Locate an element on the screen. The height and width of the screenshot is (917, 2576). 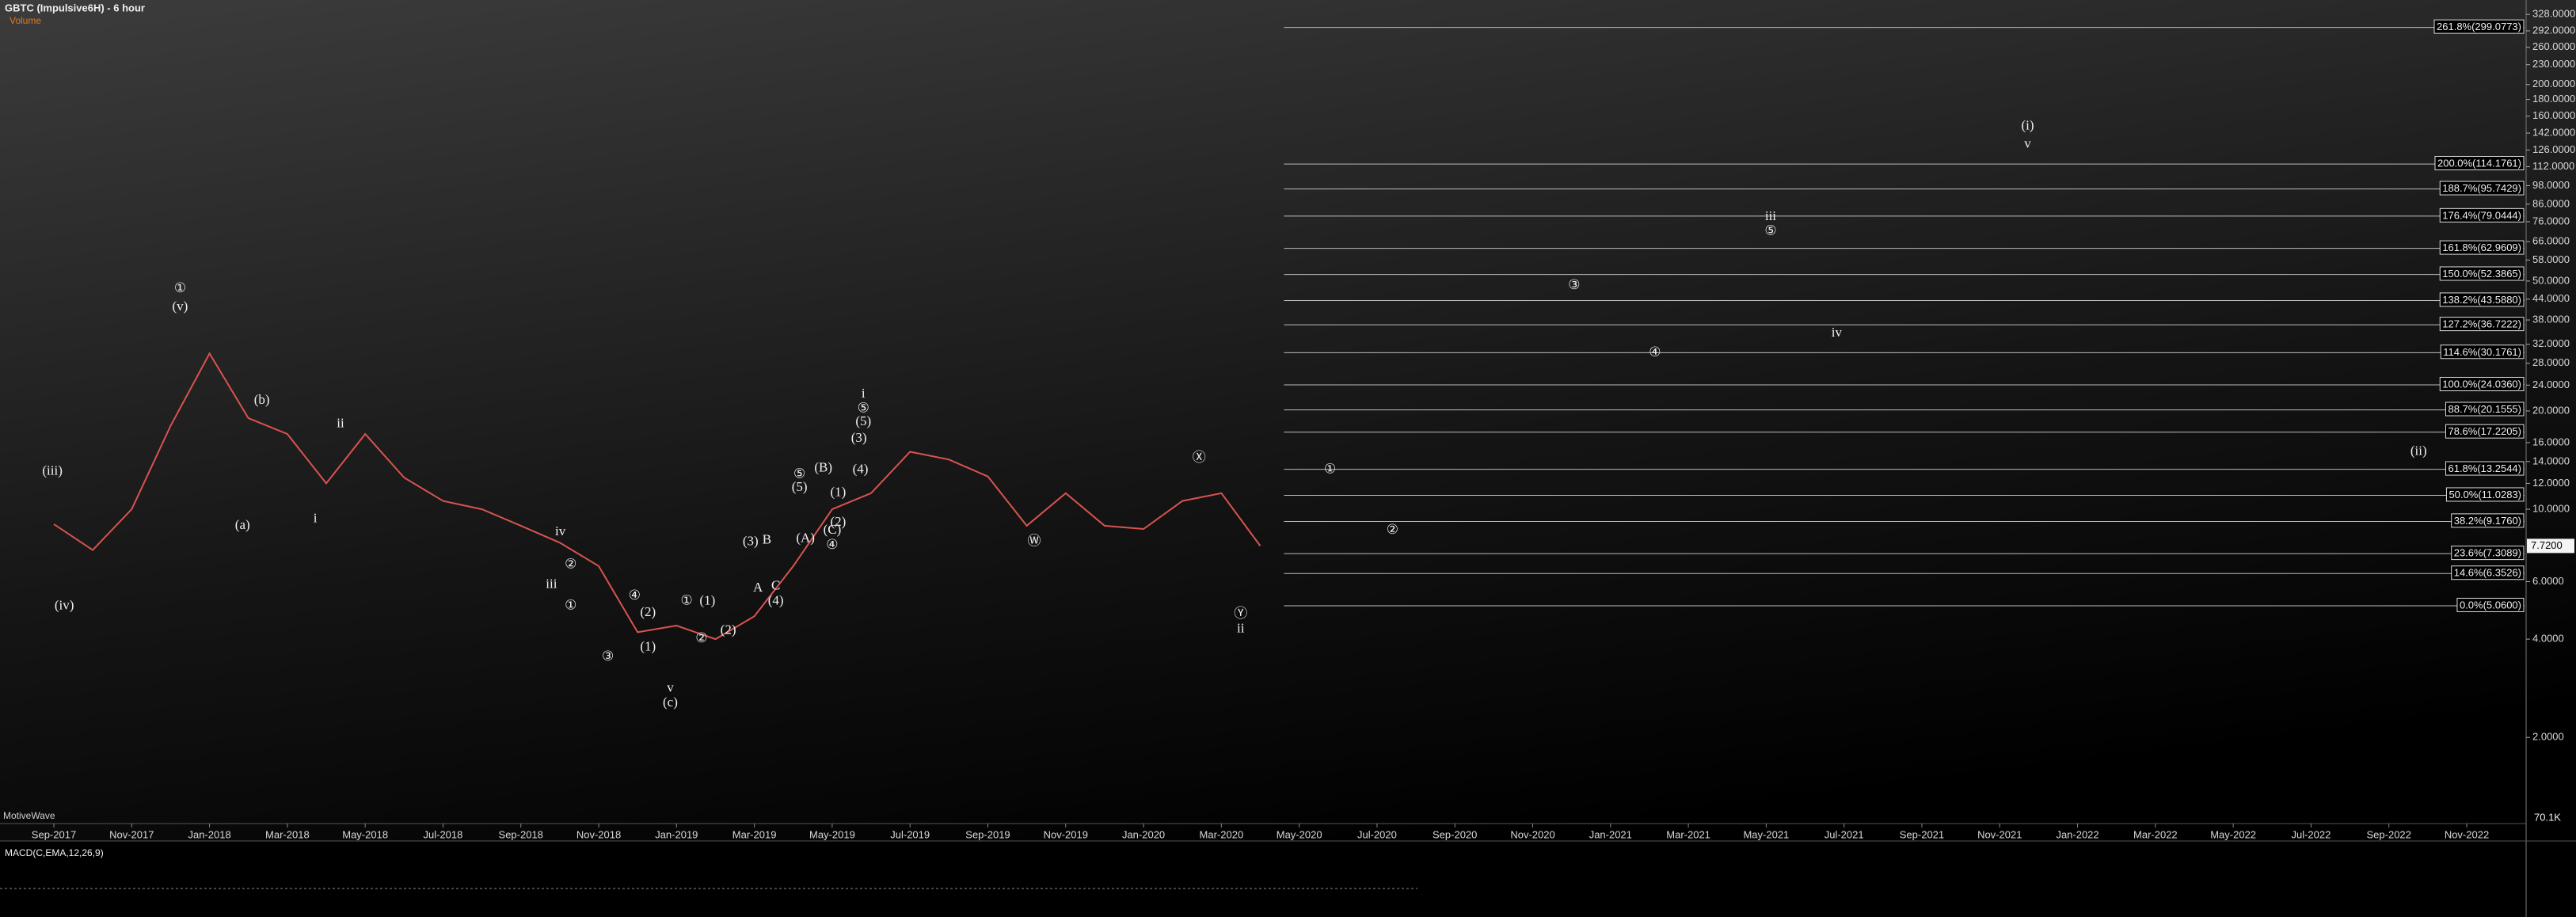
y-tick-label: 14.0000 is located at coordinates (2551, 460).